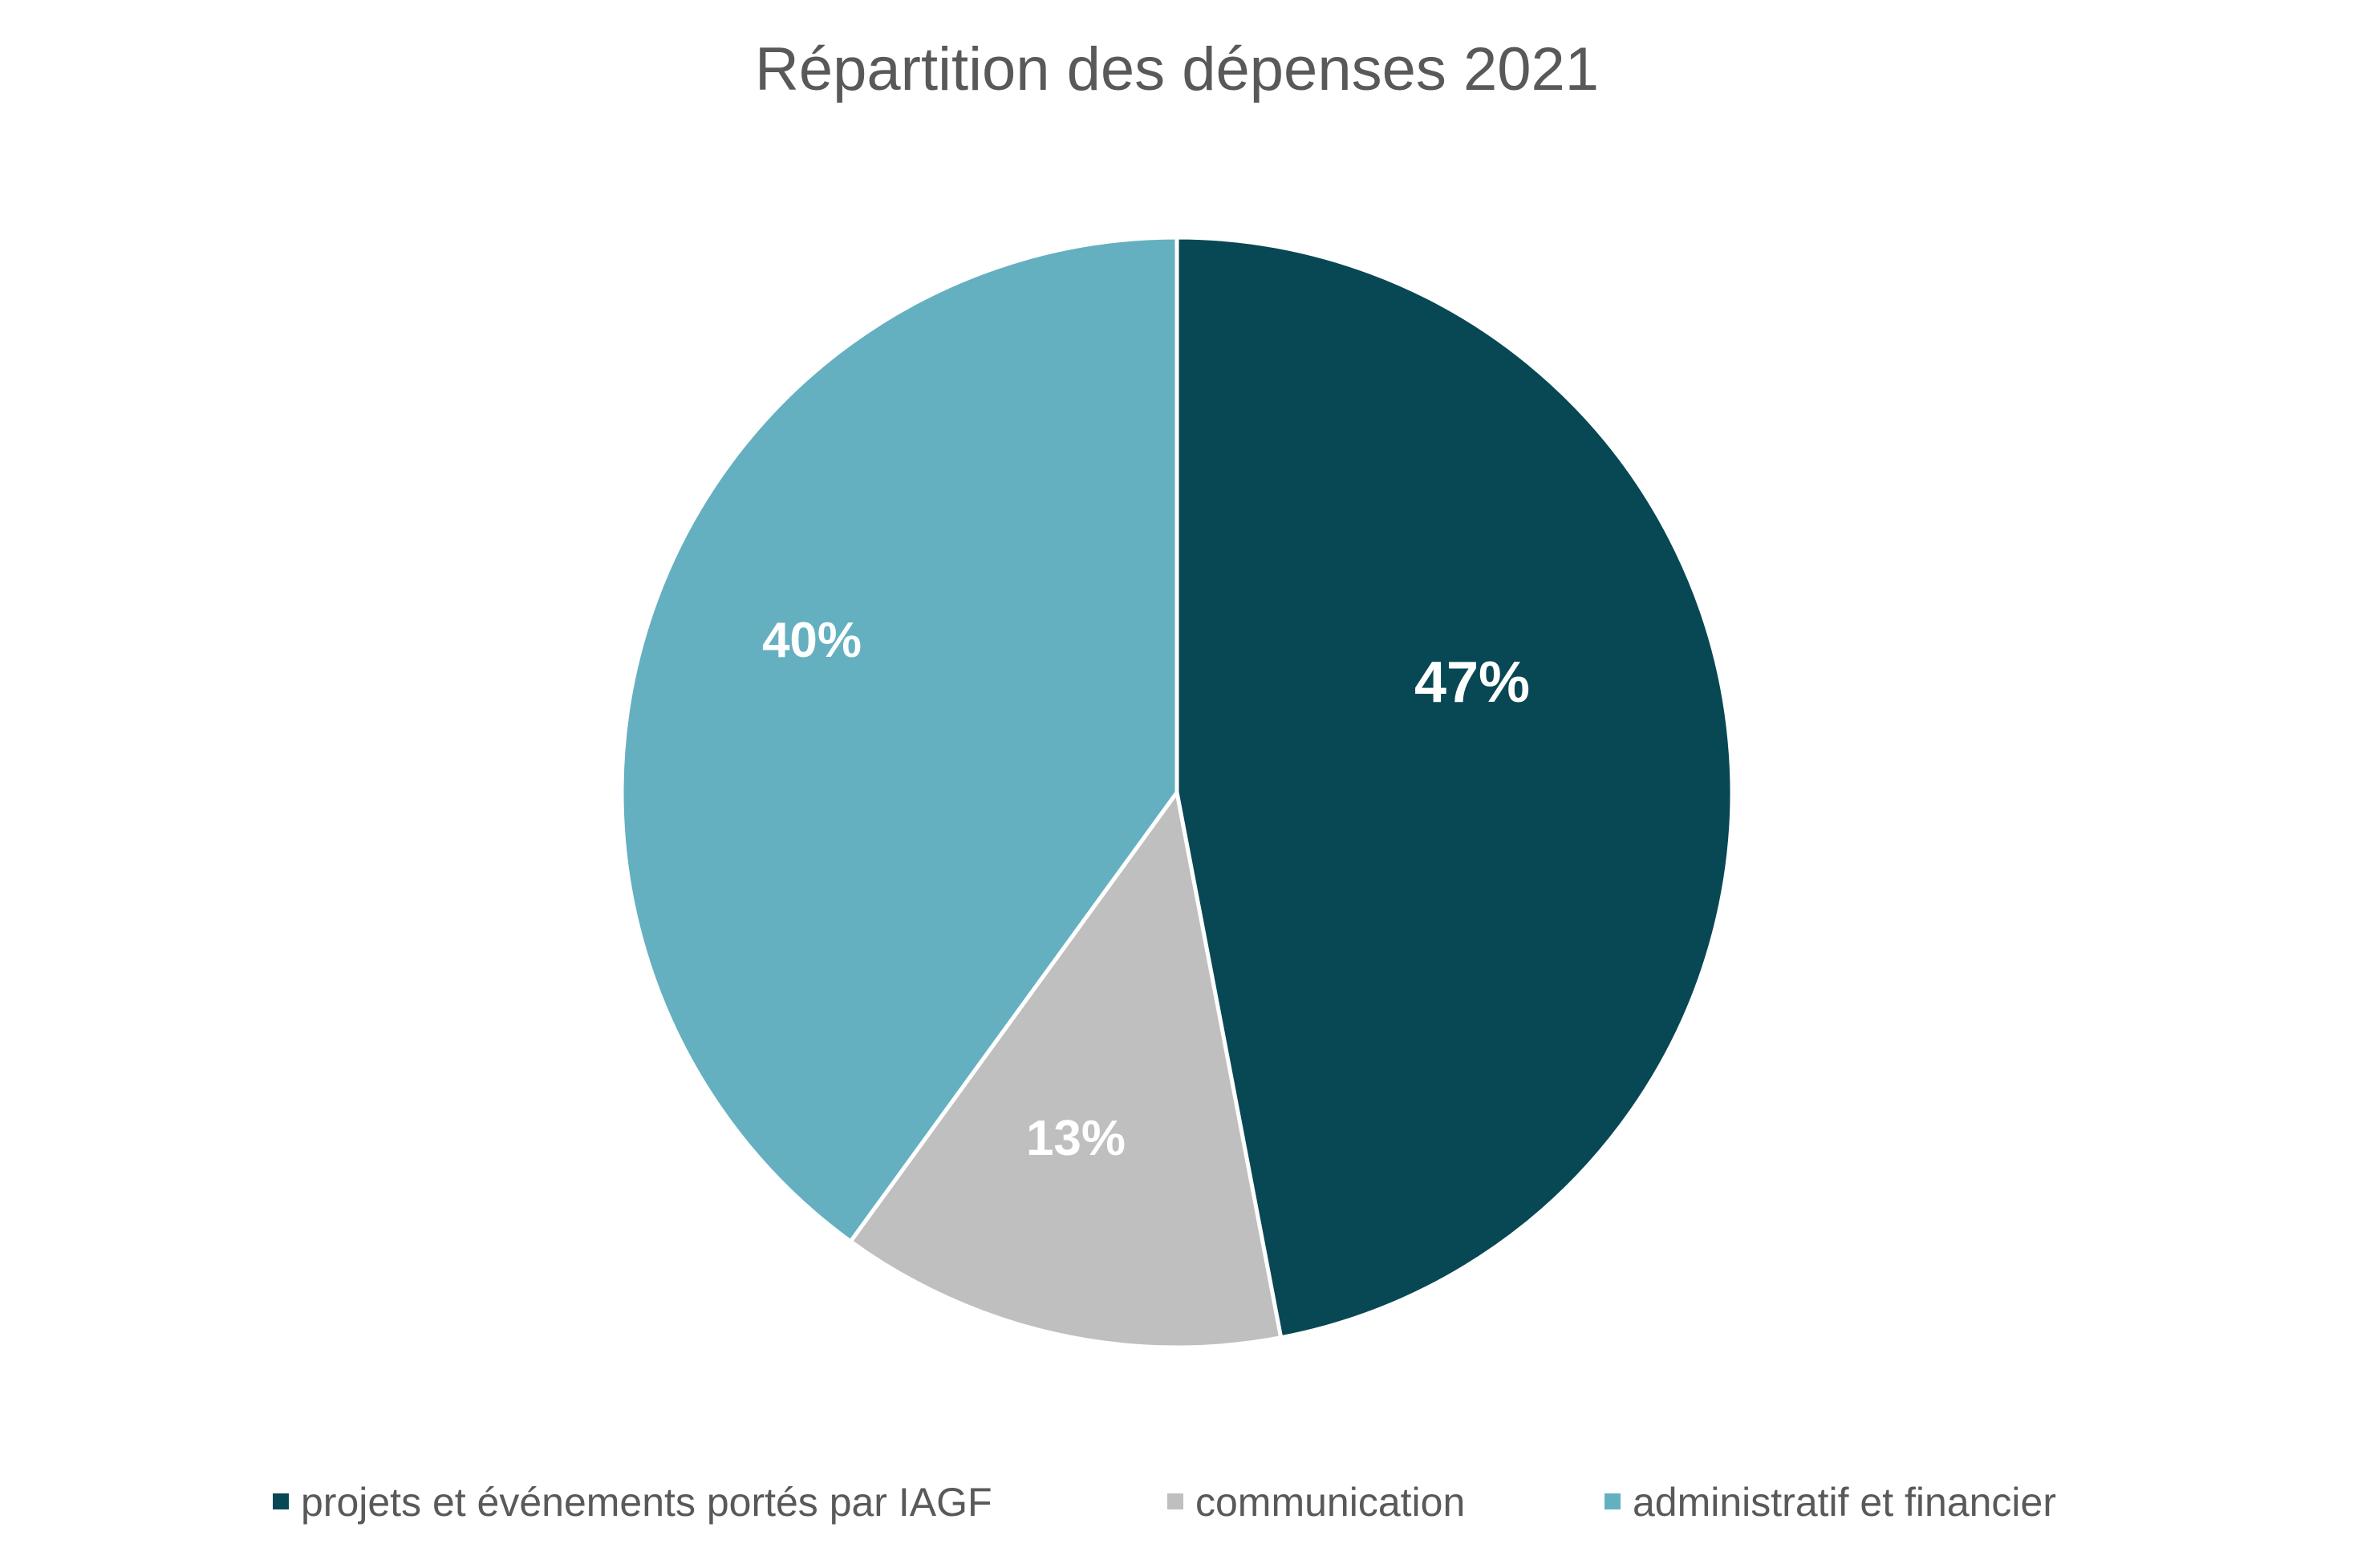  I want to click on data-label-0: 47%, so click(1472, 683).